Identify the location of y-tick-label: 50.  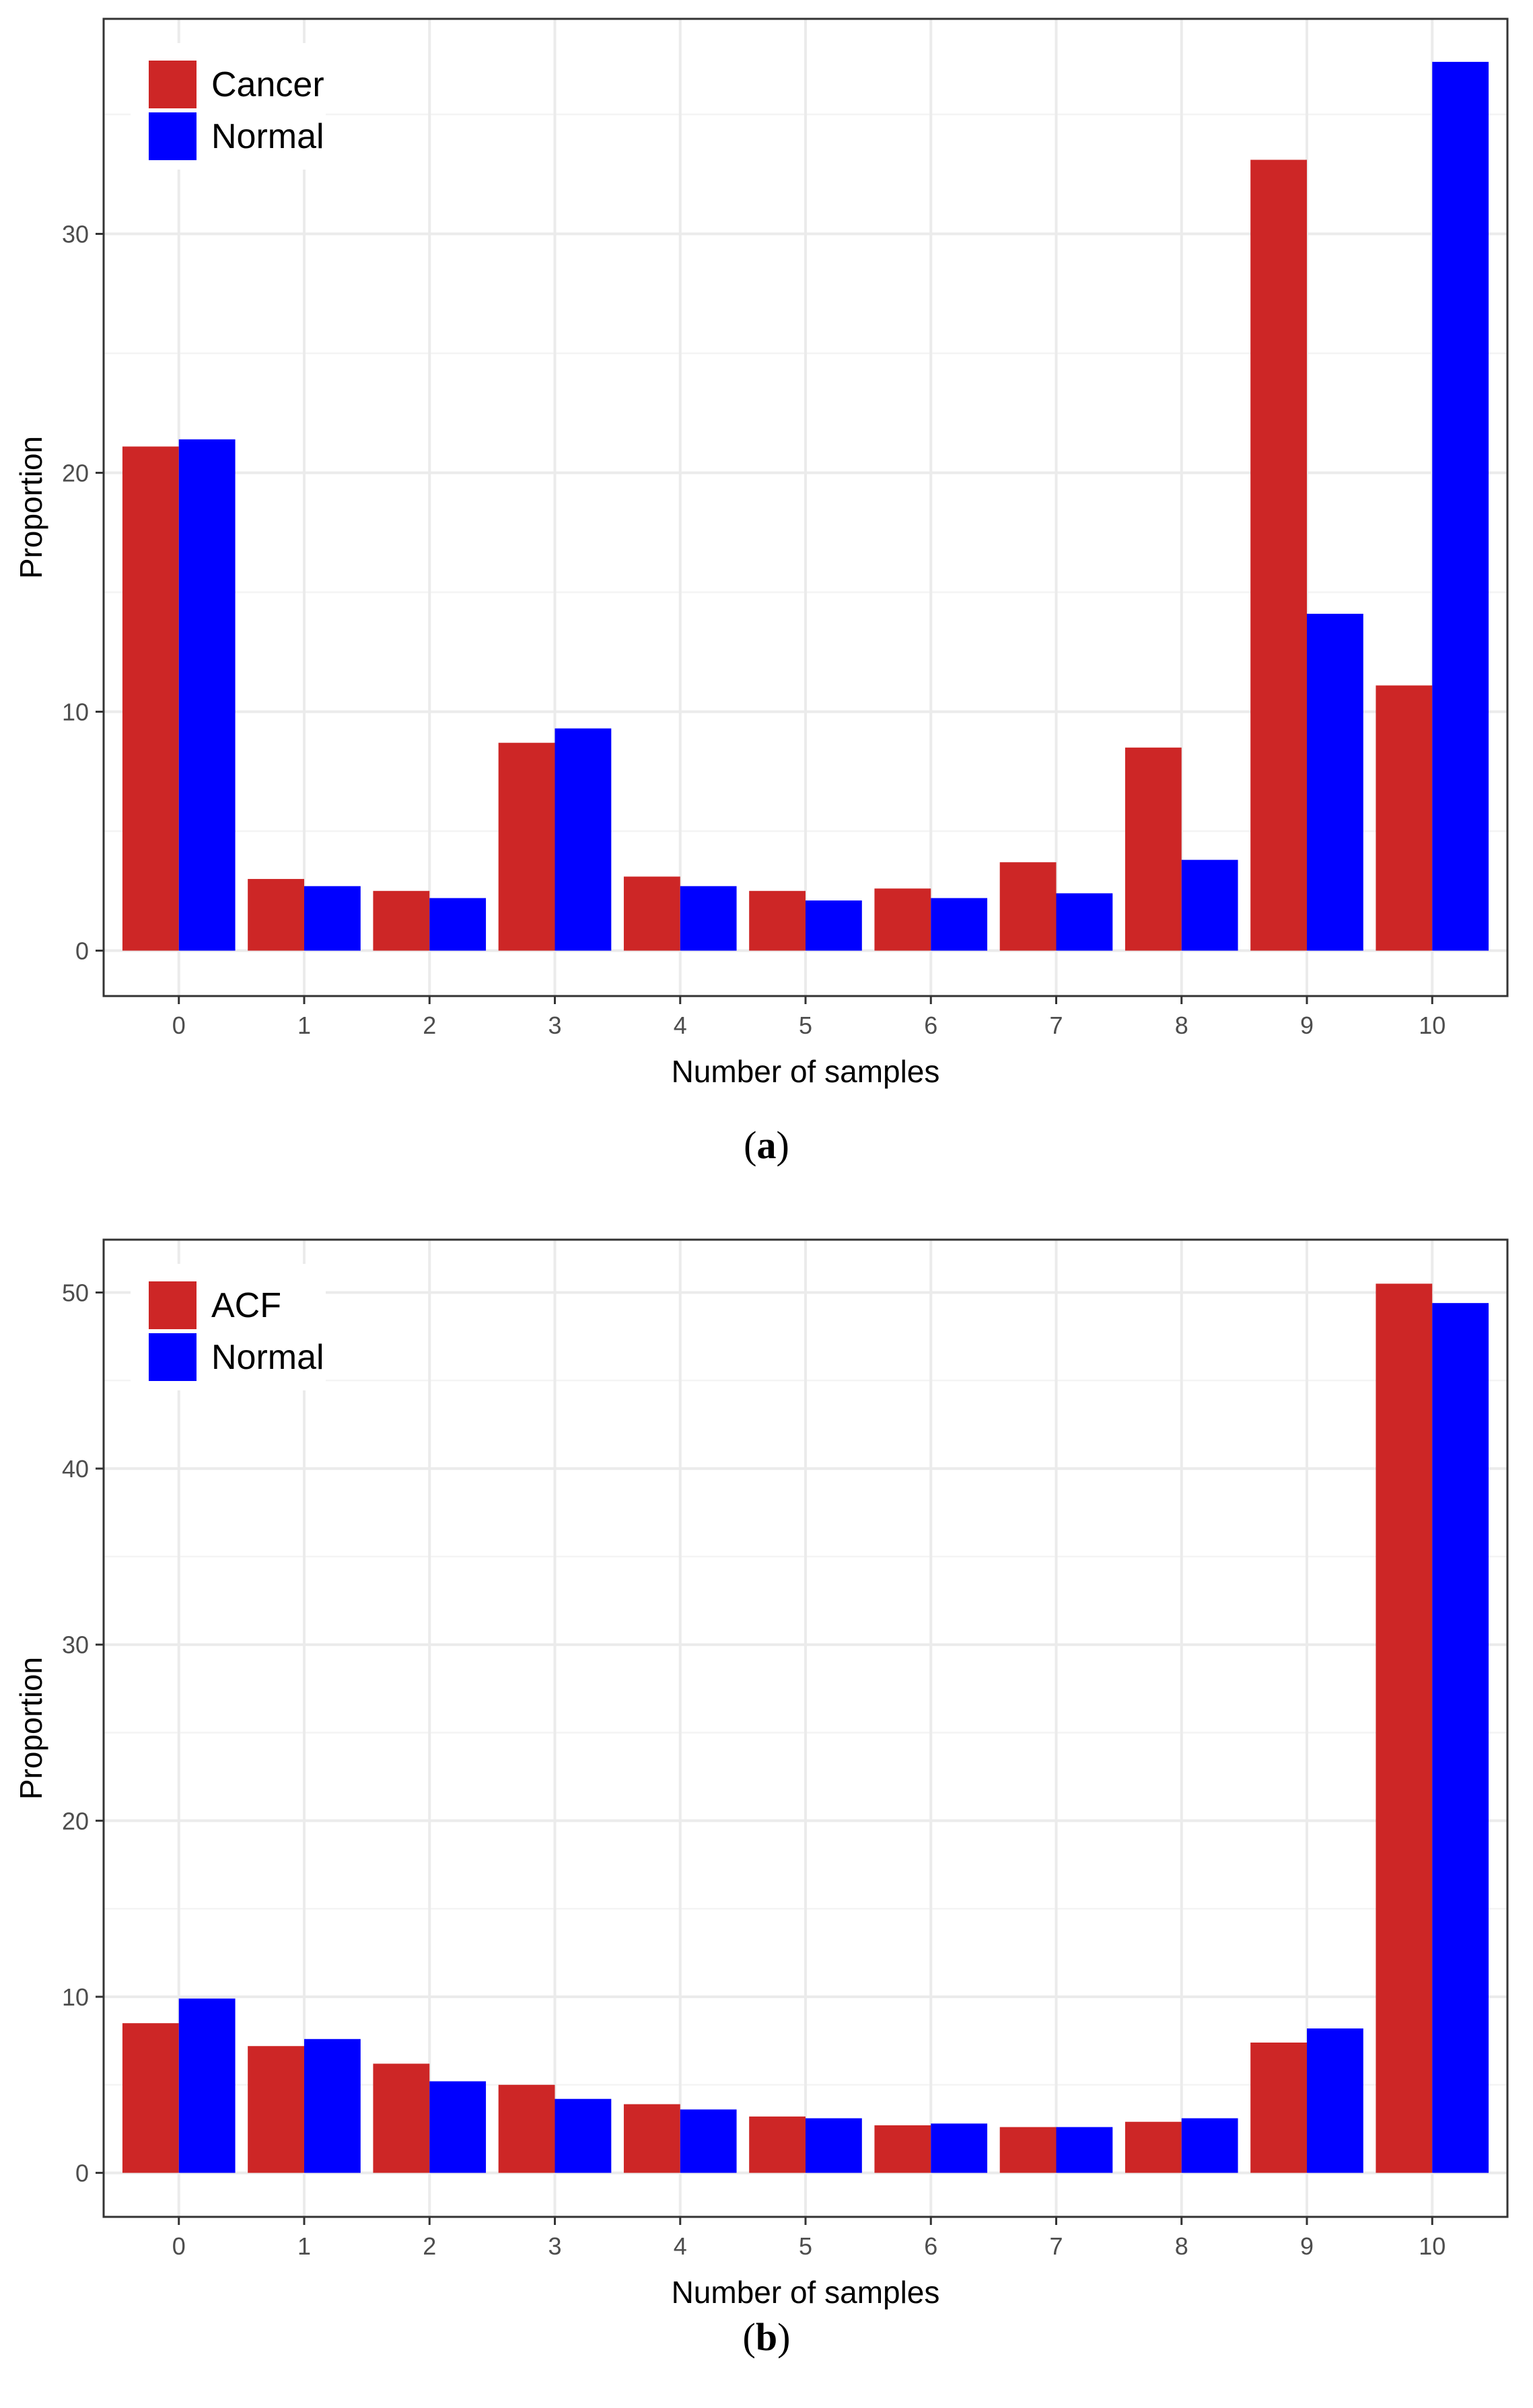
(75, 1292).